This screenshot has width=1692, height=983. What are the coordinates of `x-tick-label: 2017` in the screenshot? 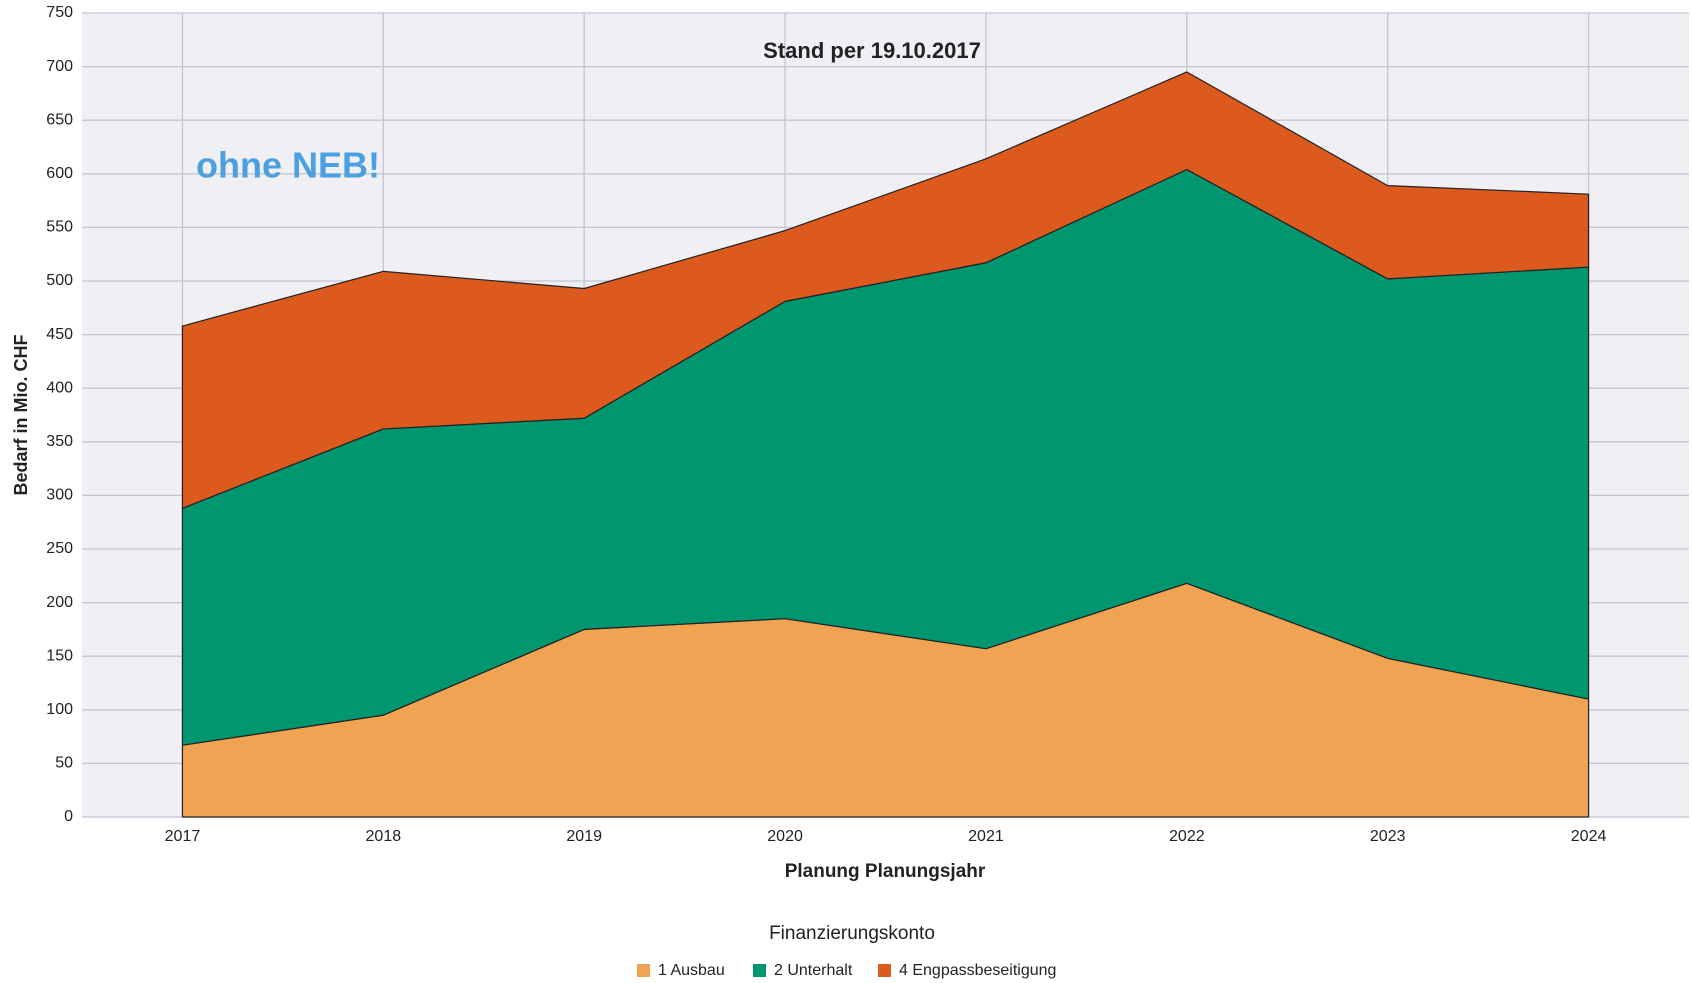 It's located at (183, 836).